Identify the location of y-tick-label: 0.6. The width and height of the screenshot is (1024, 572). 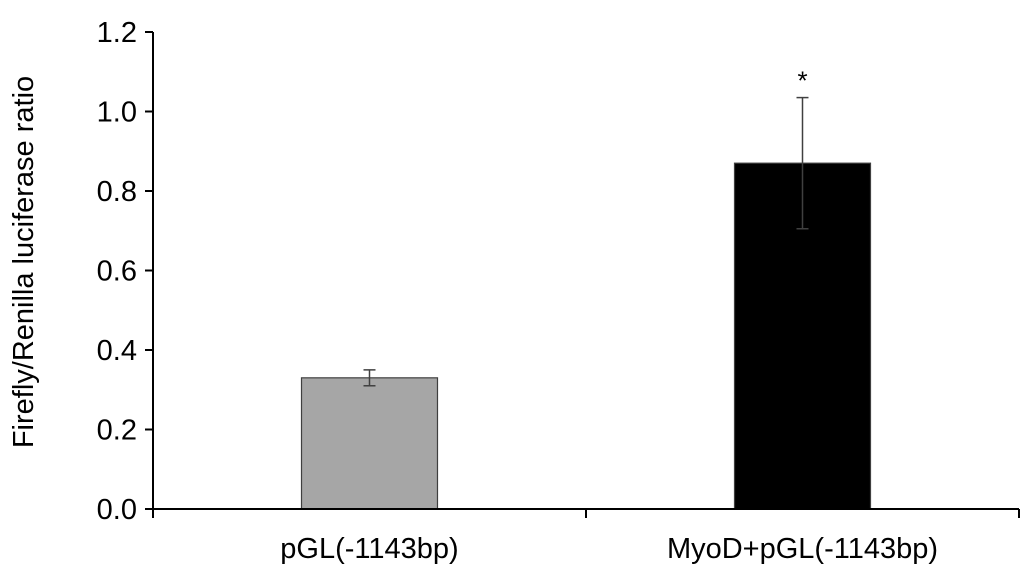
(117, 272).